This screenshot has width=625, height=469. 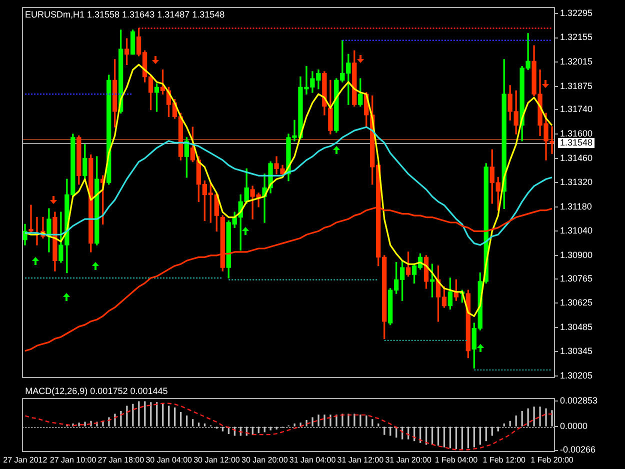 What do you see at coordinates (576, 206) in the screenshot?
I see `y-tick-label: 1.31180` at bounding box center [576, 206].